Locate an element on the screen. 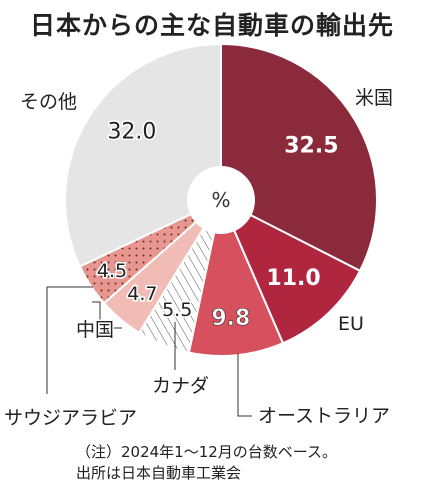 The width and height of the screenshot is (424, 496). footnote: （注）2024年1～12月の台数ベース。 出所は日本自動車工業会 is located at coordinates (206, 463).